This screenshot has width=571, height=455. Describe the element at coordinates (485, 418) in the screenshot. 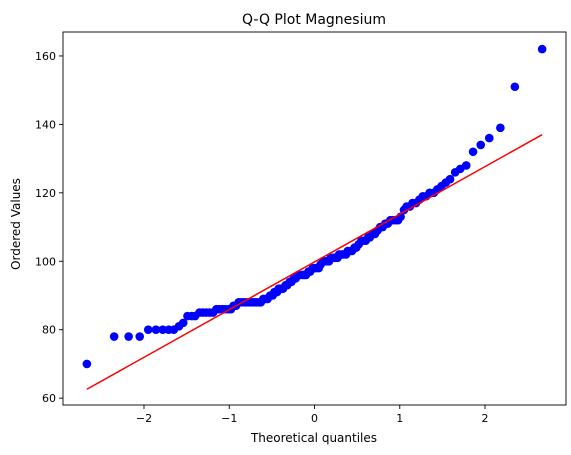

I see `x-tick-label: 2` at that location.